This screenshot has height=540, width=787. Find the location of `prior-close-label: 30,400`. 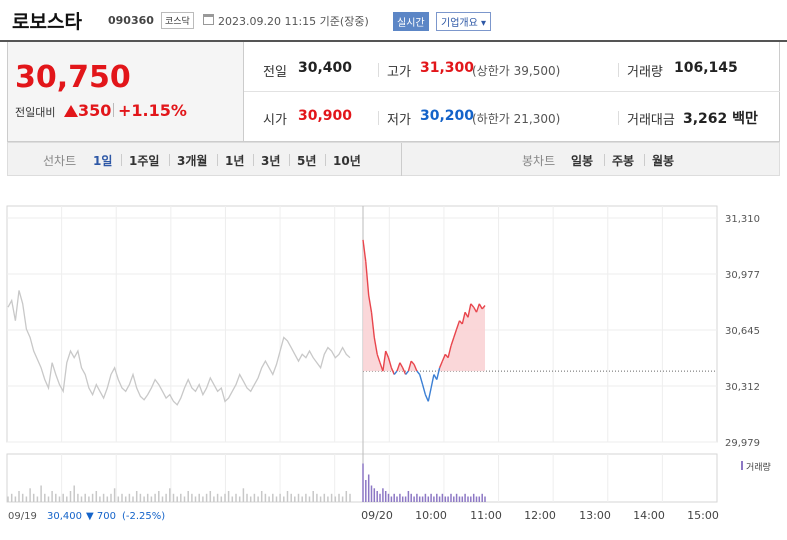

prior-close-label: 30,400 is located at coordinates (64, 516).